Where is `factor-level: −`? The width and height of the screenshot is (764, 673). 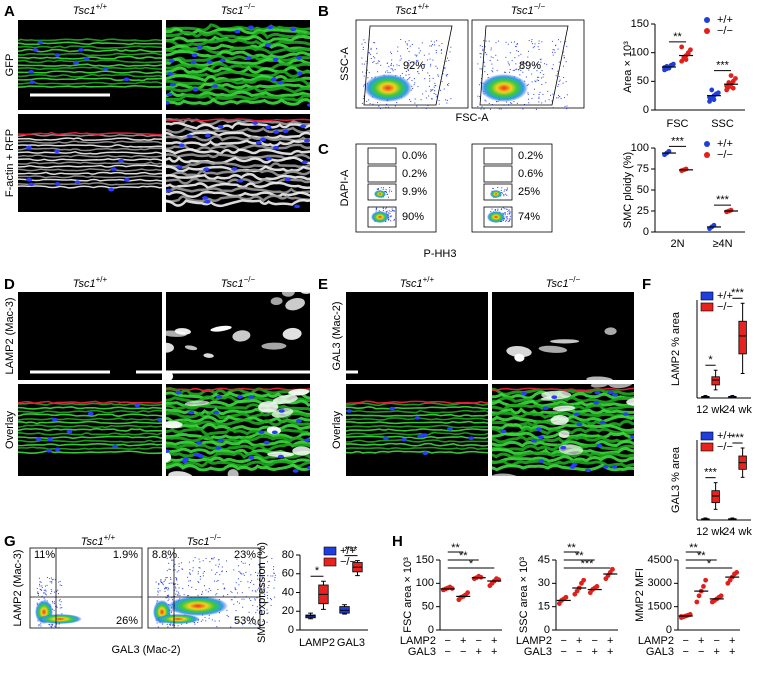
factor-level: − is located at coordinates (479, 641).